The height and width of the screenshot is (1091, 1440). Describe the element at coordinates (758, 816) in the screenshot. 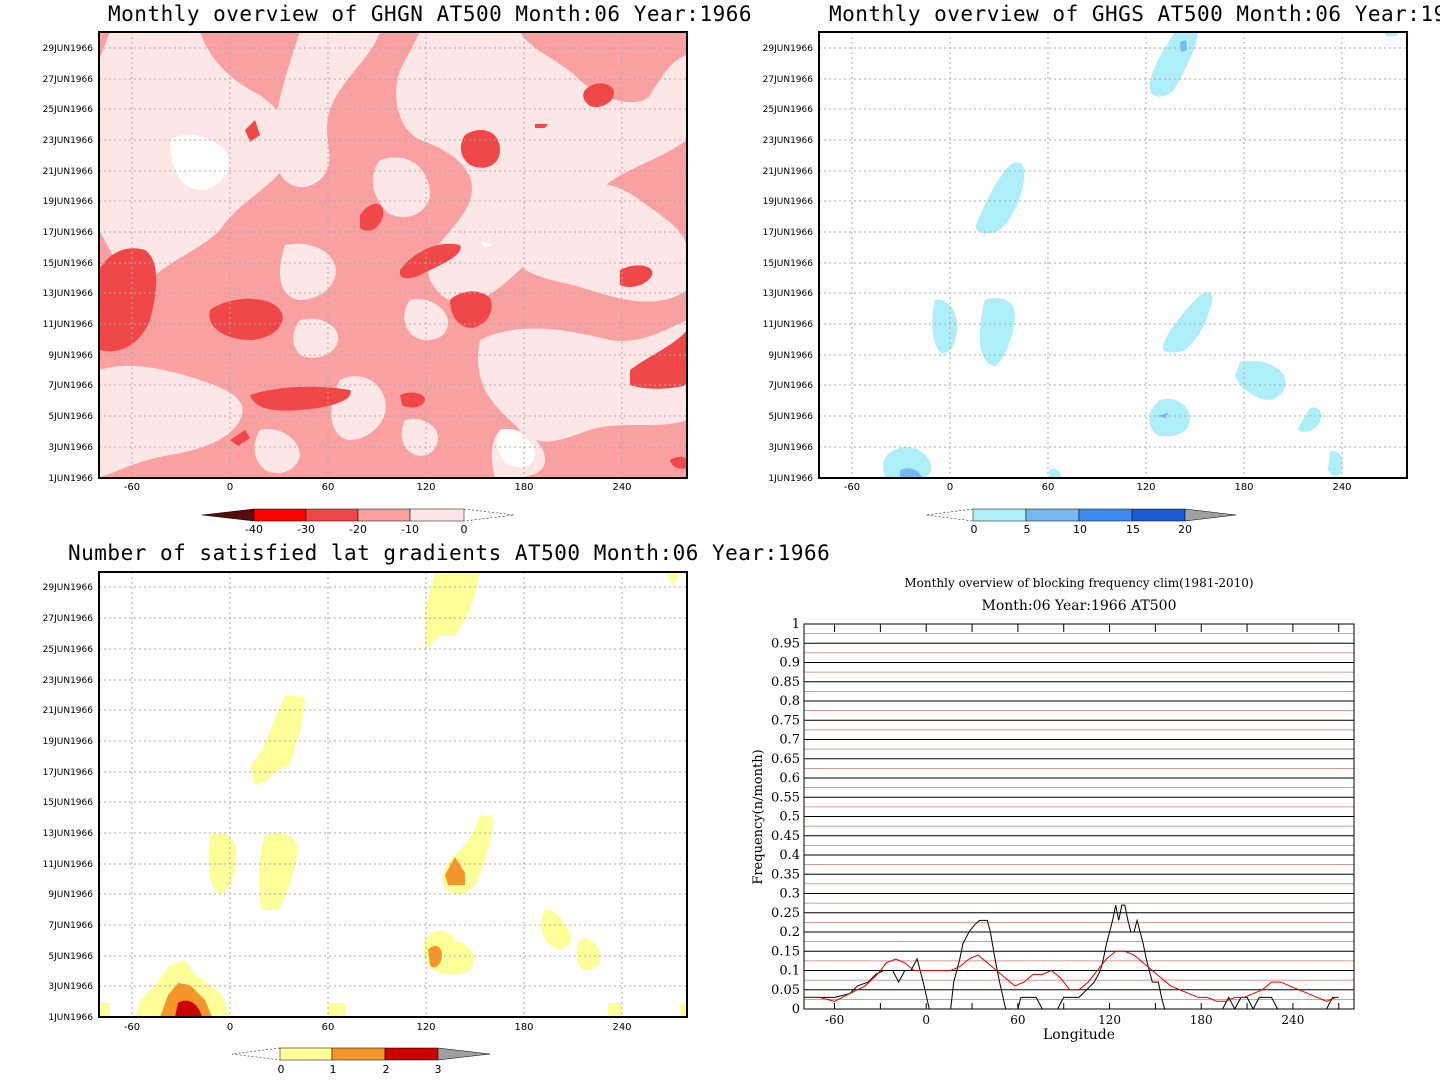

I see `freq-ylabel: Frequency(n/month)` at that location.